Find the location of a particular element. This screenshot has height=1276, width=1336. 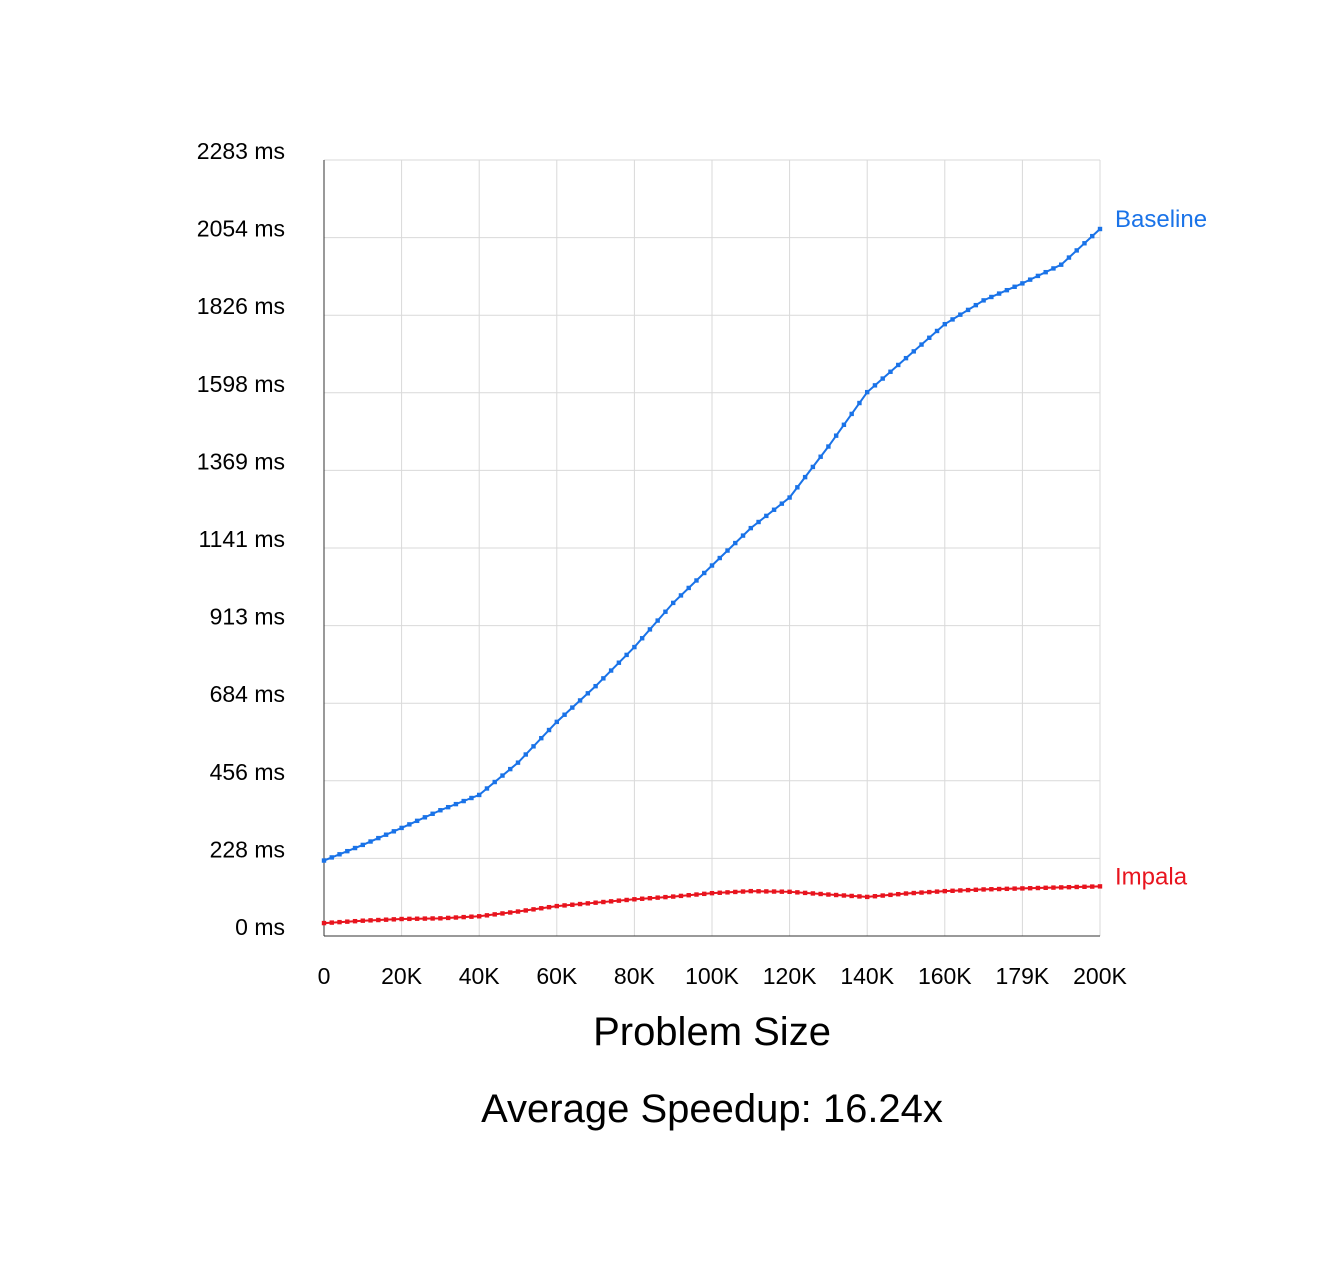

y-tick-label: 0 ms is located at coordinates (260, 927).